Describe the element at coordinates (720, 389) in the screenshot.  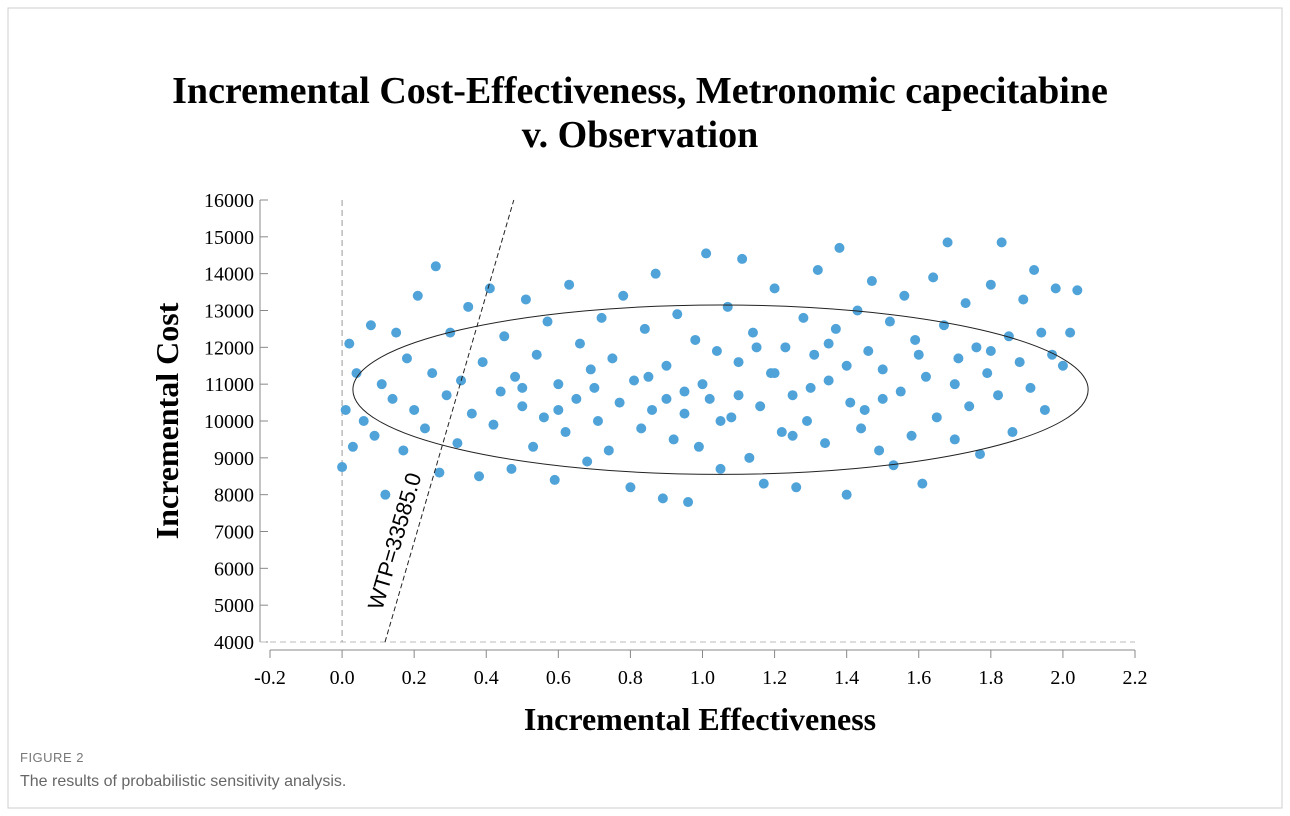
I see `confidence-ellipse` at that location.